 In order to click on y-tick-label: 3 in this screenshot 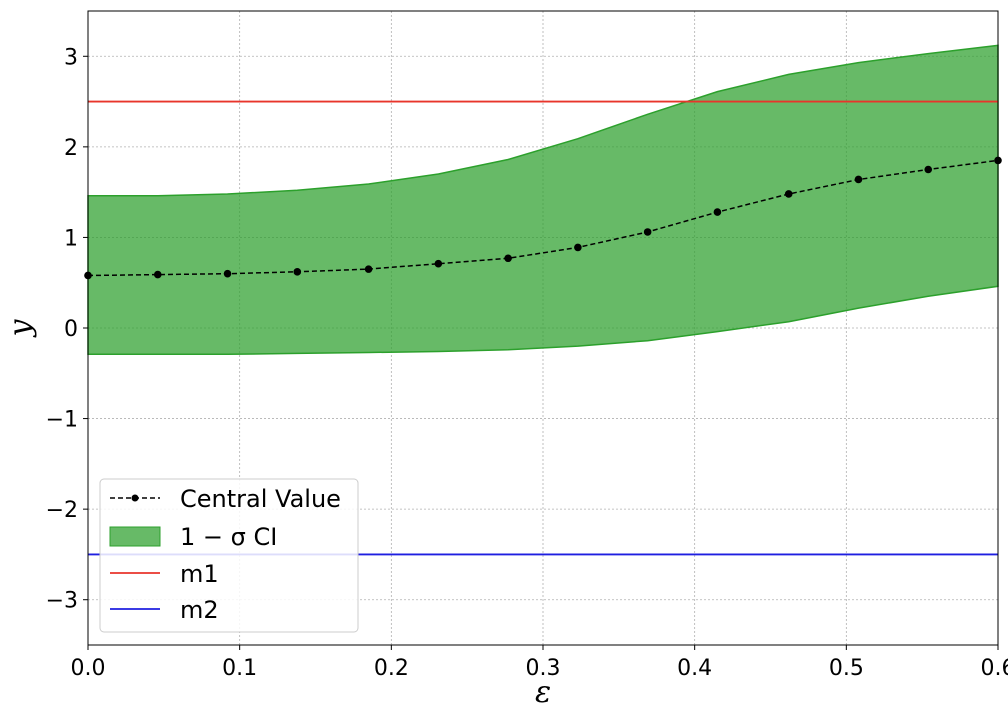, I will do `click(71, 57)`.